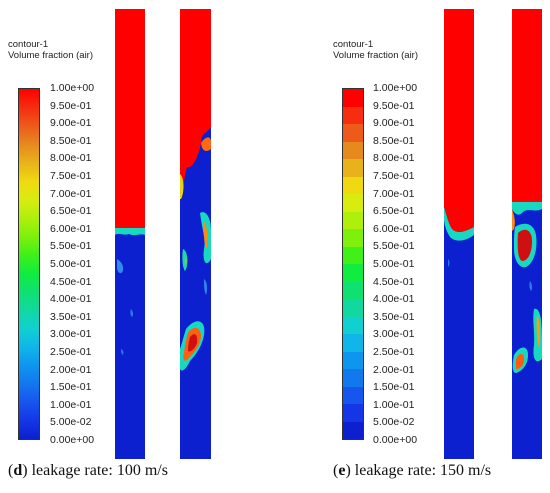  I want to click on caption-letter: d, so click(18, 470).